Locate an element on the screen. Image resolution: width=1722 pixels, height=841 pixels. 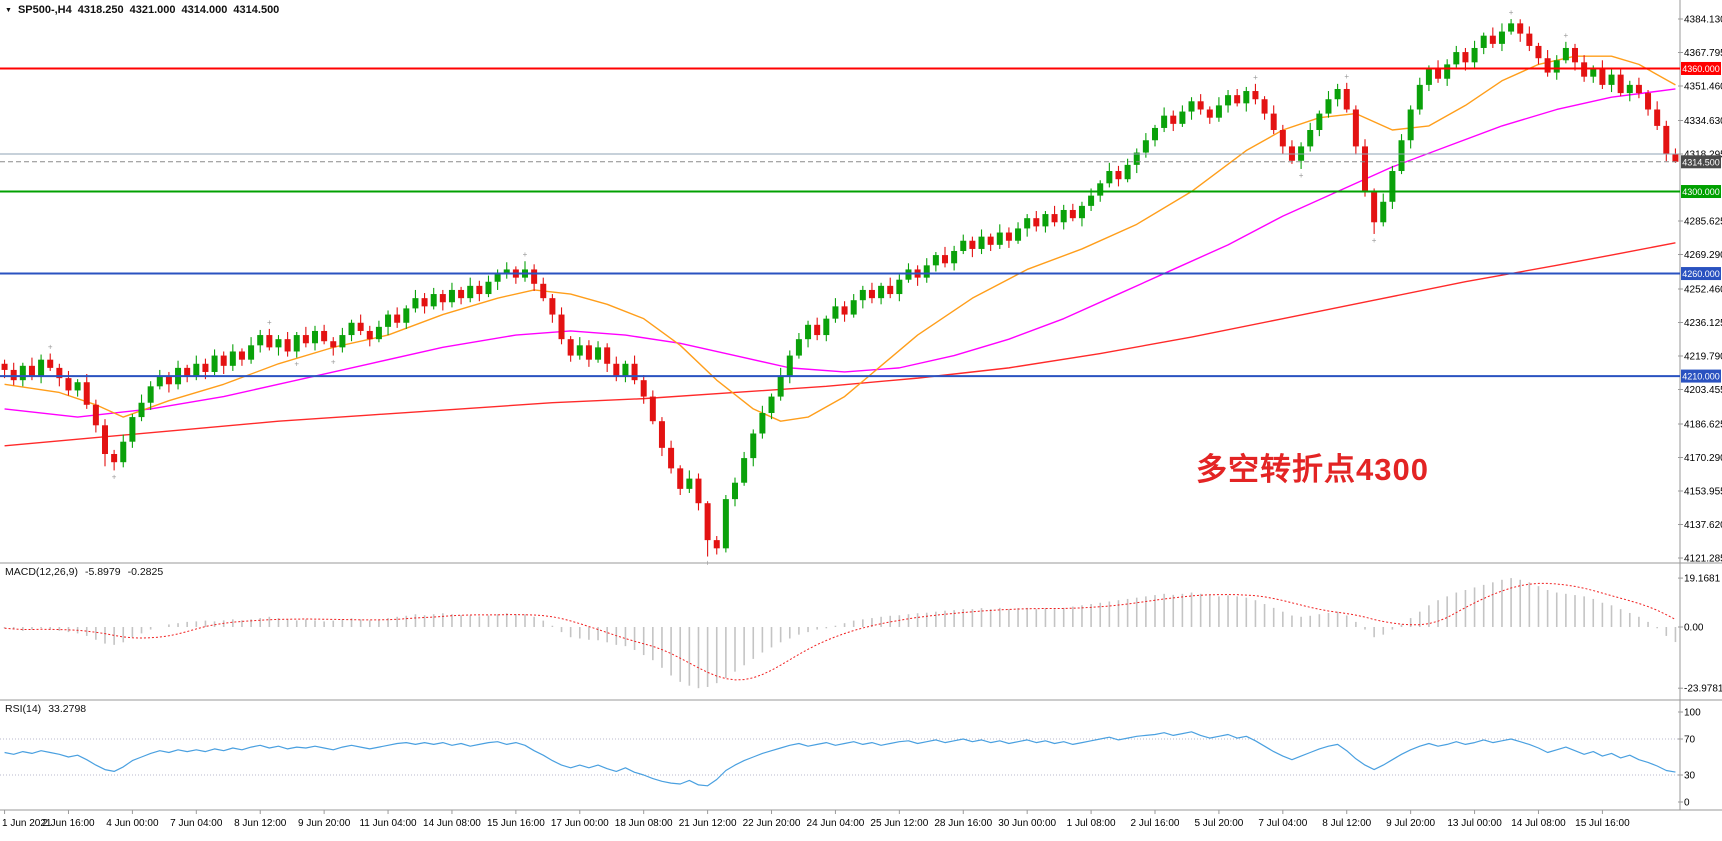
price-axis-label: 4137.620 is located at coordinates (1703, 525).